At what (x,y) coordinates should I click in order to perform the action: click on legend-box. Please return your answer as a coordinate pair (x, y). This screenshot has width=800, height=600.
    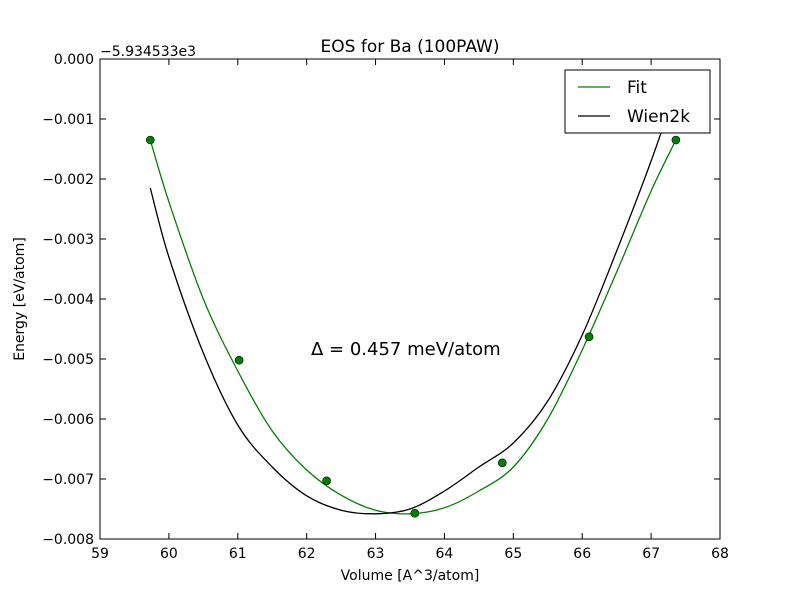
    Looking at the image, I should click on (637, 101).